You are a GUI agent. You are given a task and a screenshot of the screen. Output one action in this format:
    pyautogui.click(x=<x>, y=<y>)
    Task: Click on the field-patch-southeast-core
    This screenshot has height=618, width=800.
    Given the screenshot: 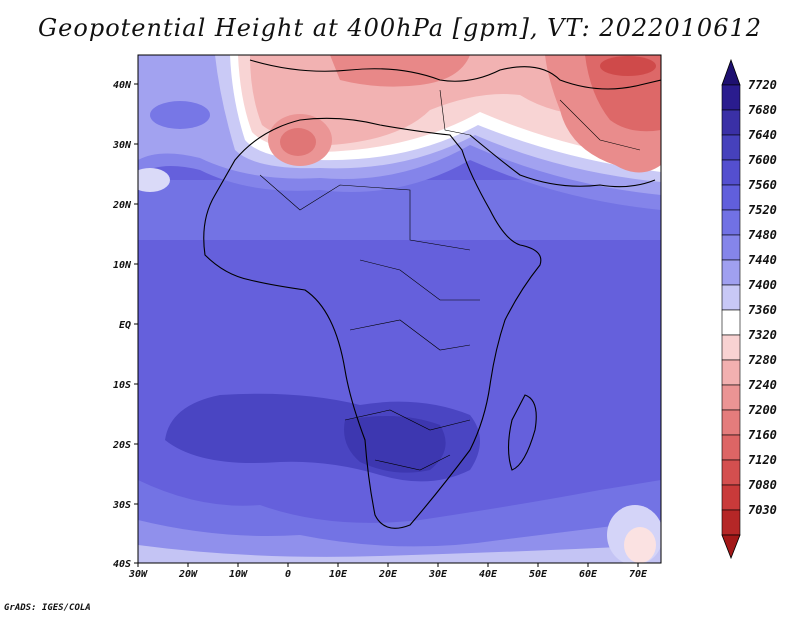 What is the action you would take?
    pyautogui.click(x=640, y=545)
    